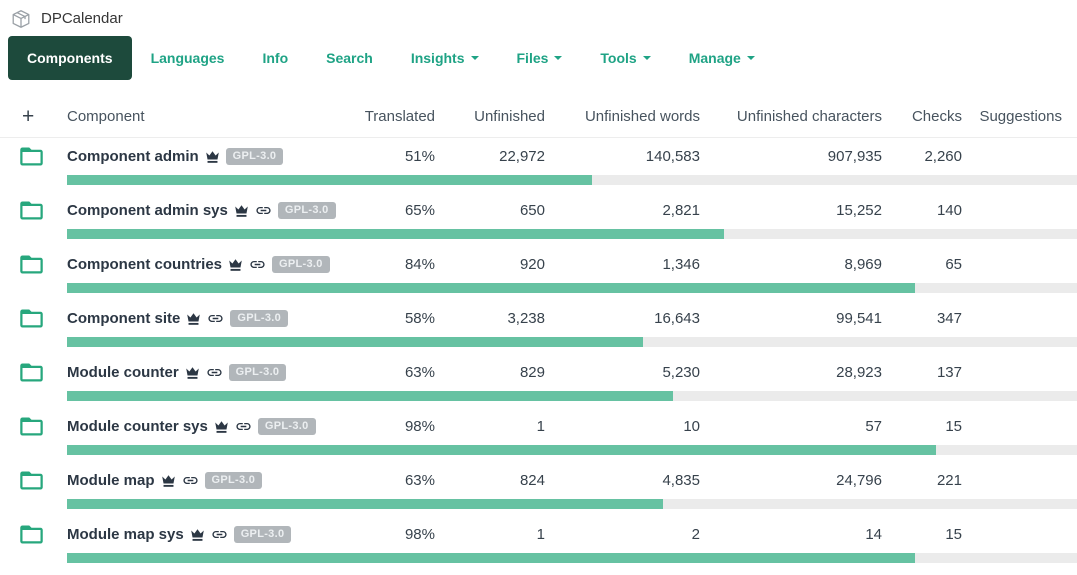  I want to click on app-header: DPCalendar, so click(538, 15).